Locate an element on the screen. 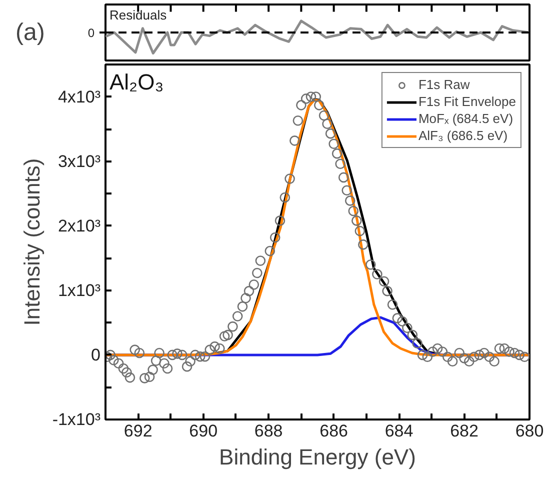  text: (a) is located at coordinates (30, 32).